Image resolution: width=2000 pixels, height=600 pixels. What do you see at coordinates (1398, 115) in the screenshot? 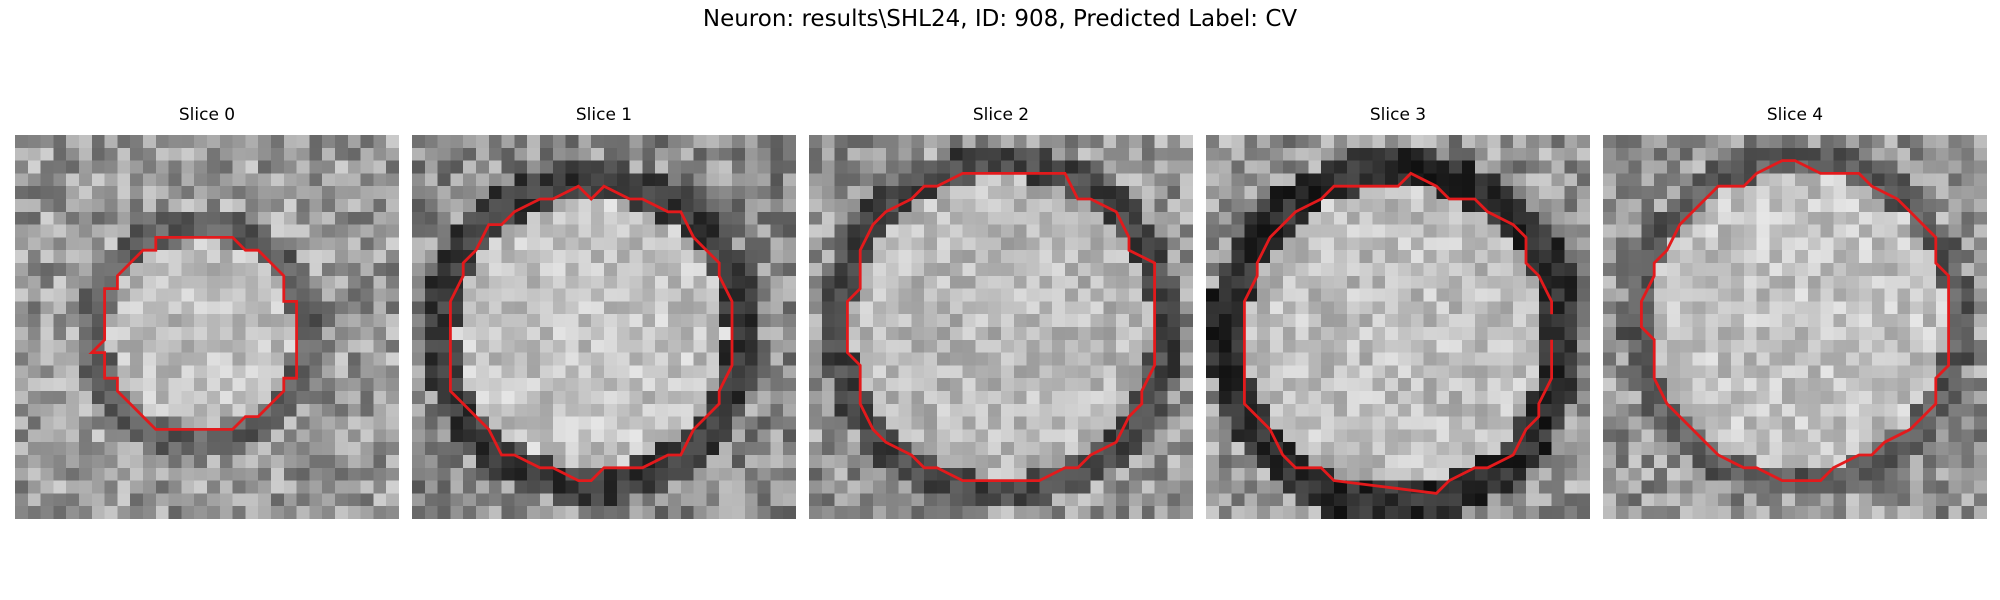
I see `slice-title: Slice 3` at bounding box center [1398, 115].